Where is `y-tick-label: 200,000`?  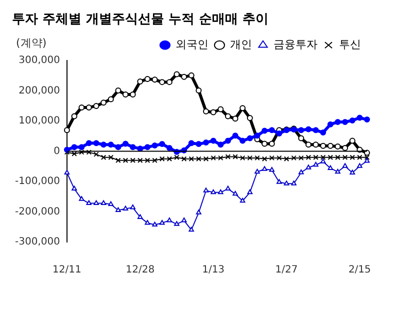 y-tick-label: 200,000 is located at coordinates (39, 90).